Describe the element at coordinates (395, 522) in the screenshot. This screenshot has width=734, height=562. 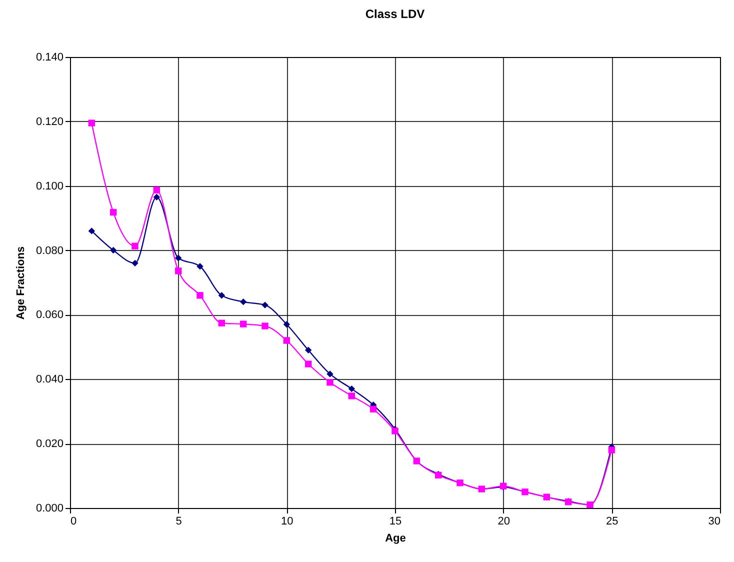
I see `x-tick-label: 15` at that location.